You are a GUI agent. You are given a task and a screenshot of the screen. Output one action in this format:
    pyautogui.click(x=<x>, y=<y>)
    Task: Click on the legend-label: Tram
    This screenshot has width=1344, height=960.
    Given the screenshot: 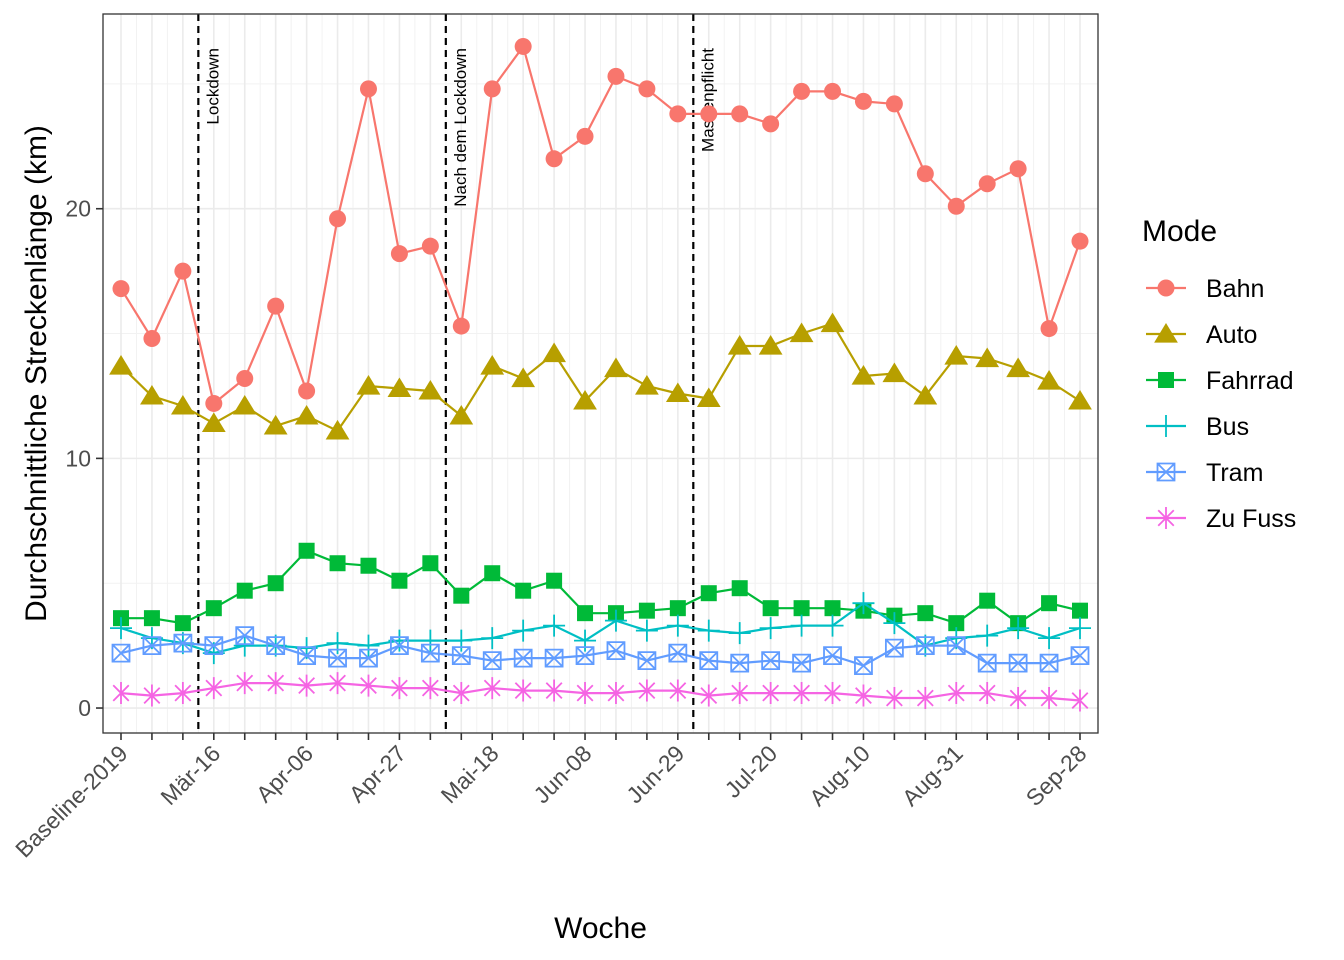 What is the action you would take?
    pyautogui.click(x=1234, y=473)
    